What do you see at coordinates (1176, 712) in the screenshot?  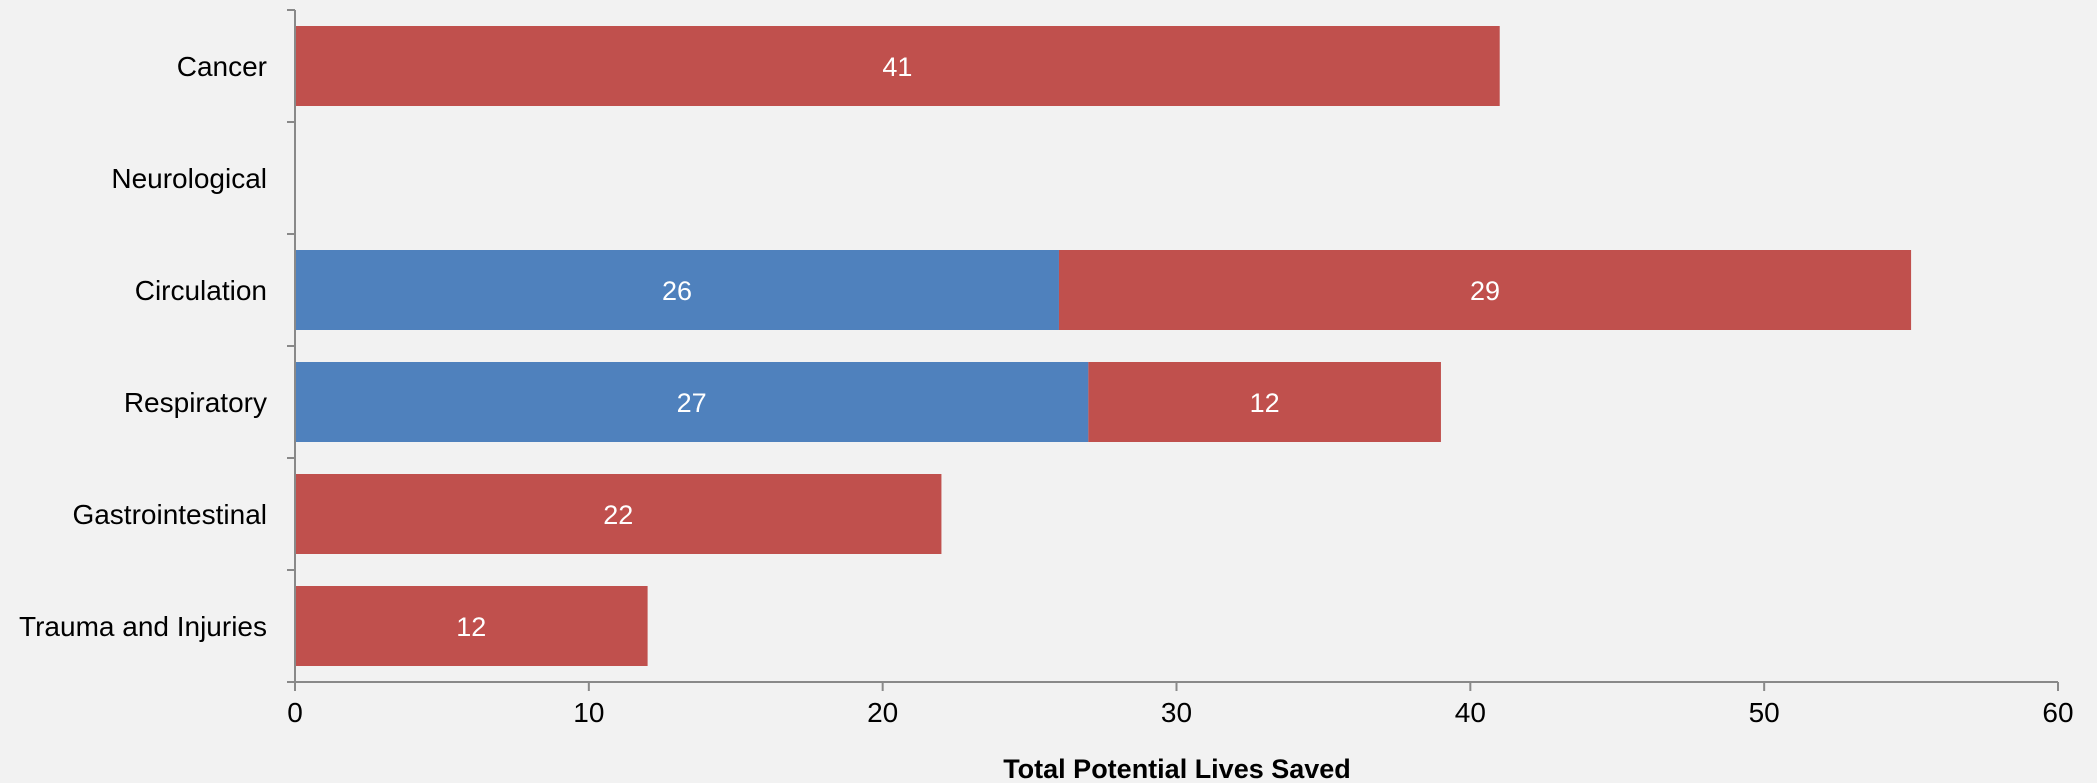 I see `x-tick-label-30: 30` at bounding box center [1176, 712].